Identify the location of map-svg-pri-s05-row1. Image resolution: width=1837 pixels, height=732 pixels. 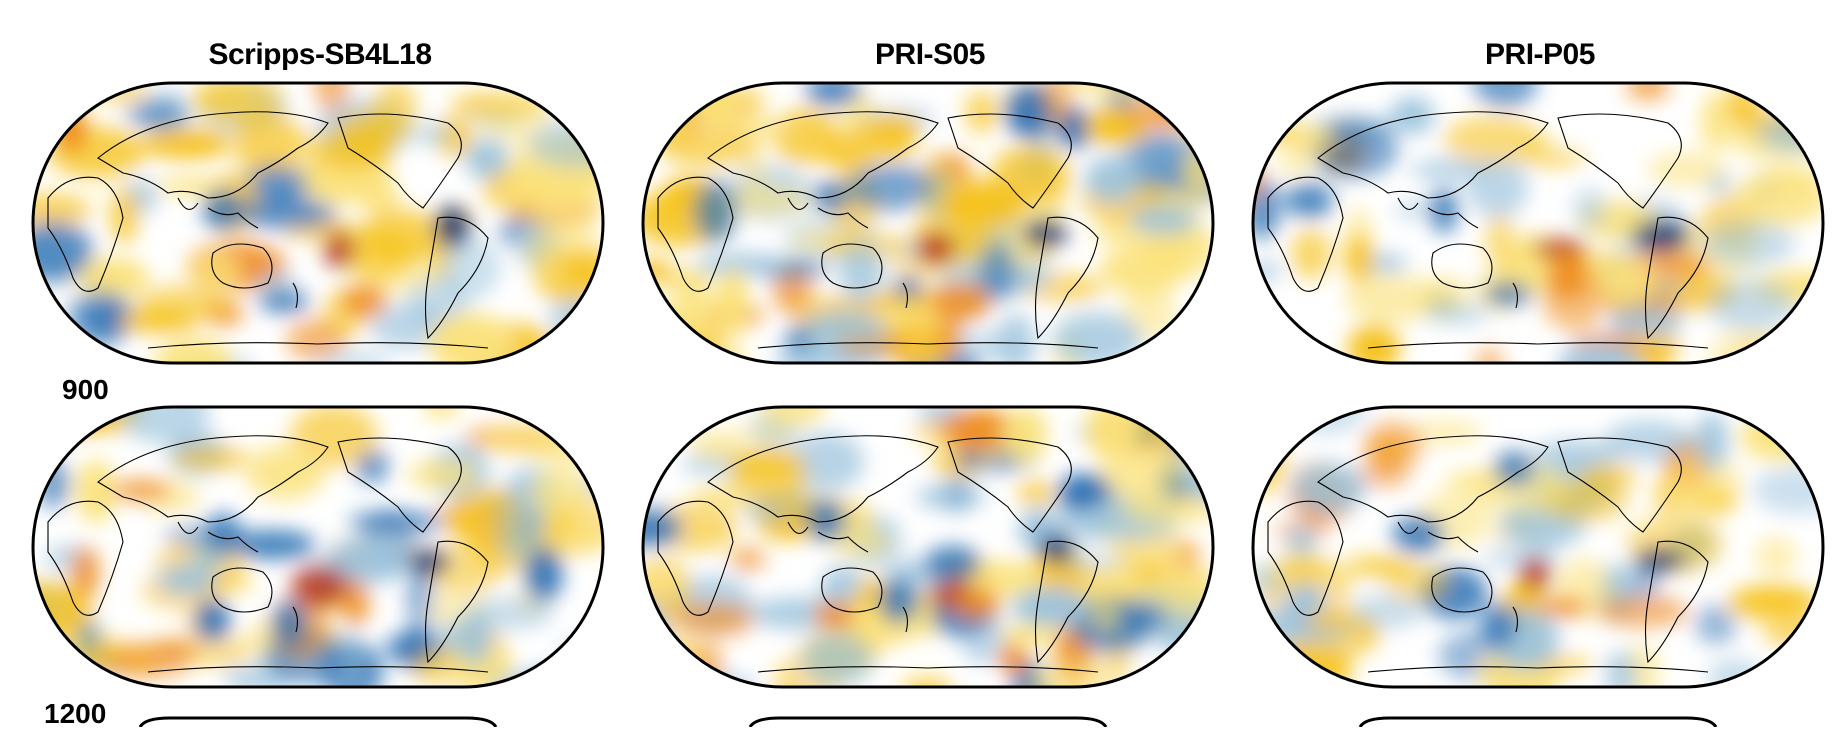
(928, 223).